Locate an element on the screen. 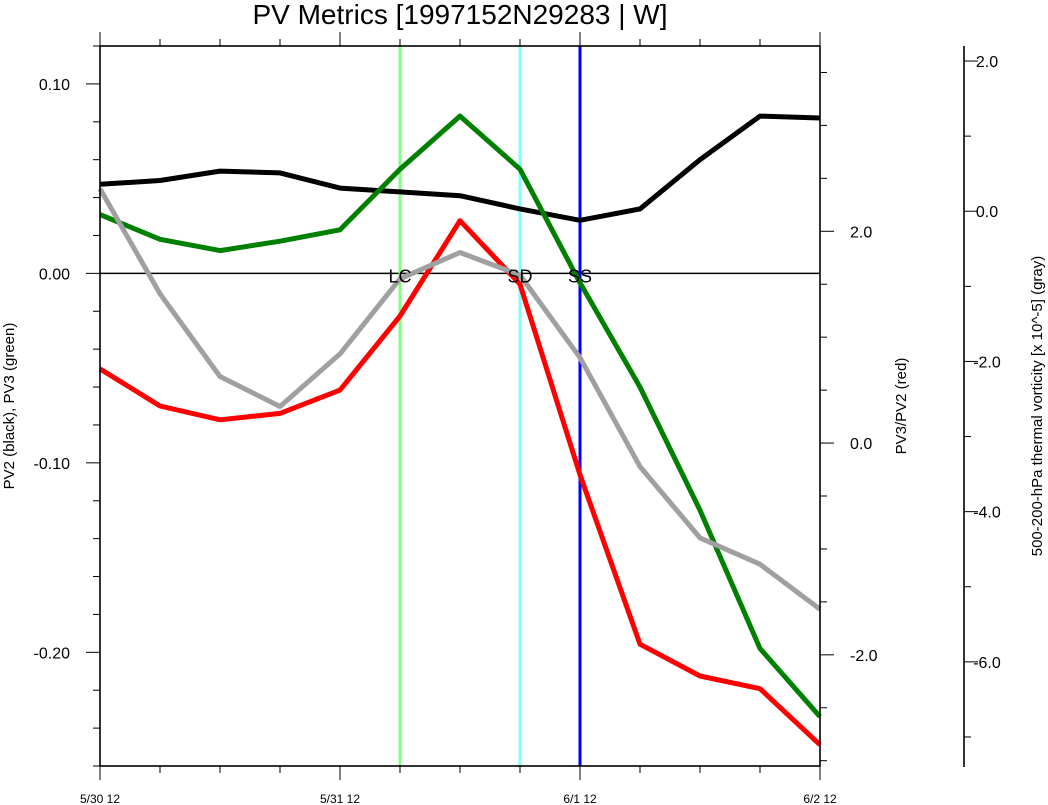 The width and height of the screenshot is (1048, 805). mid-tick-label: 2.0 is located at coordinates (861, 232).